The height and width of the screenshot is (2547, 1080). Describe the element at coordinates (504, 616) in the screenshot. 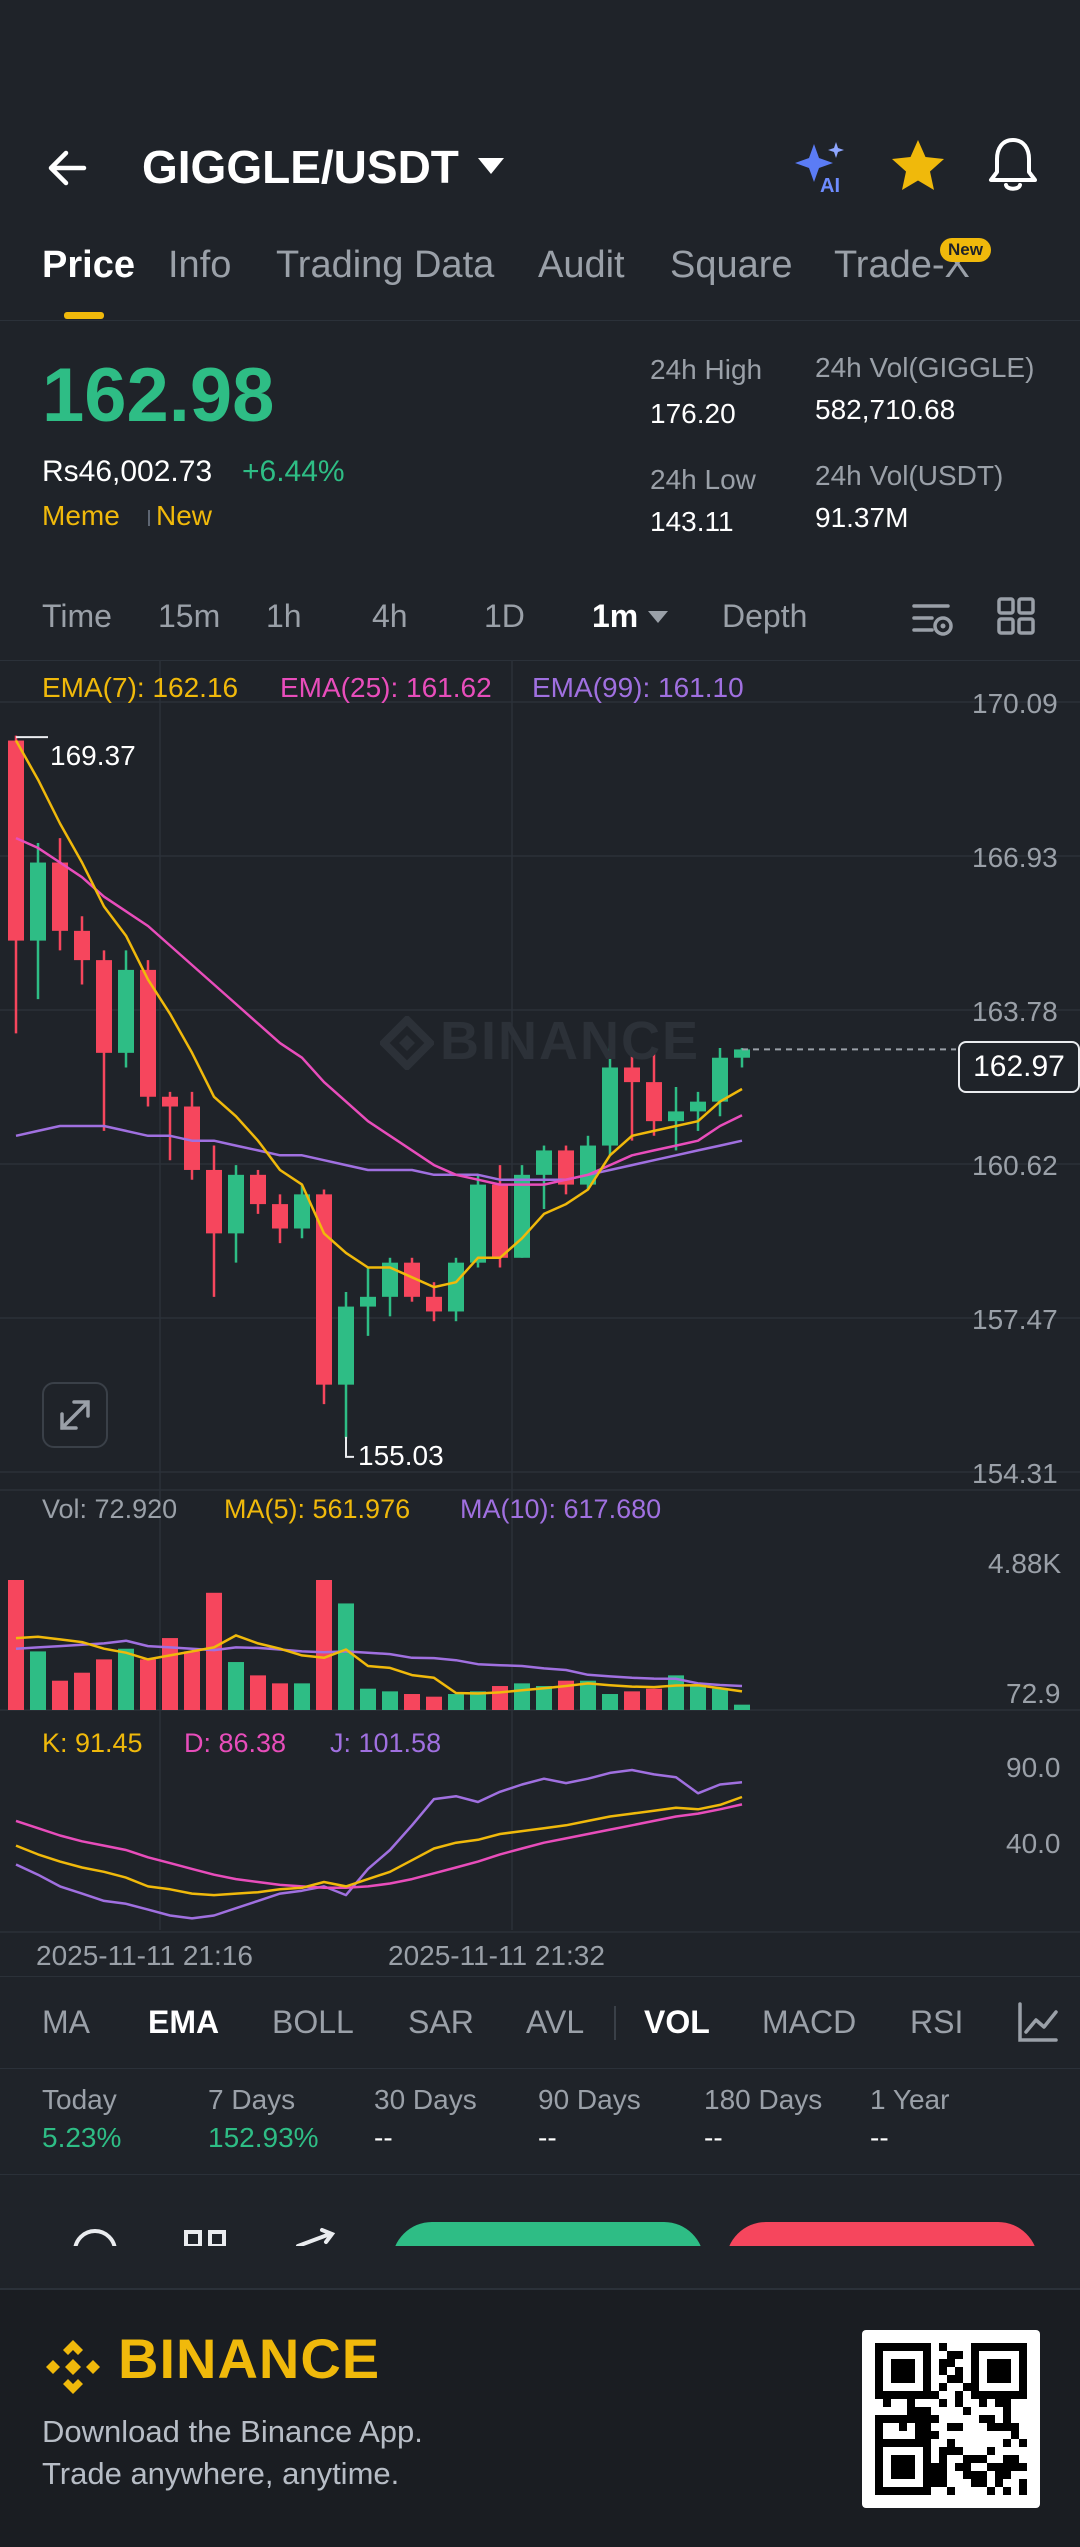

I see `timeframe-1d: 1D` at that location.